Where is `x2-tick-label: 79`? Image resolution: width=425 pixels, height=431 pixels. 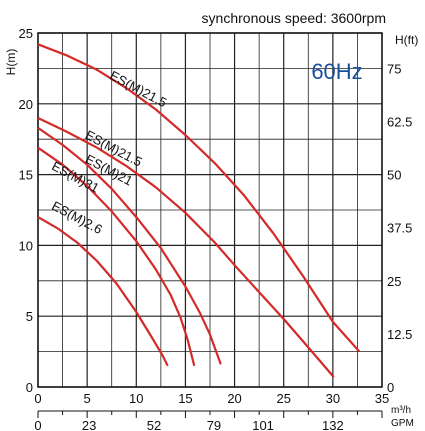 x2-tick-label: 79 is located at coordinates (214, 424).